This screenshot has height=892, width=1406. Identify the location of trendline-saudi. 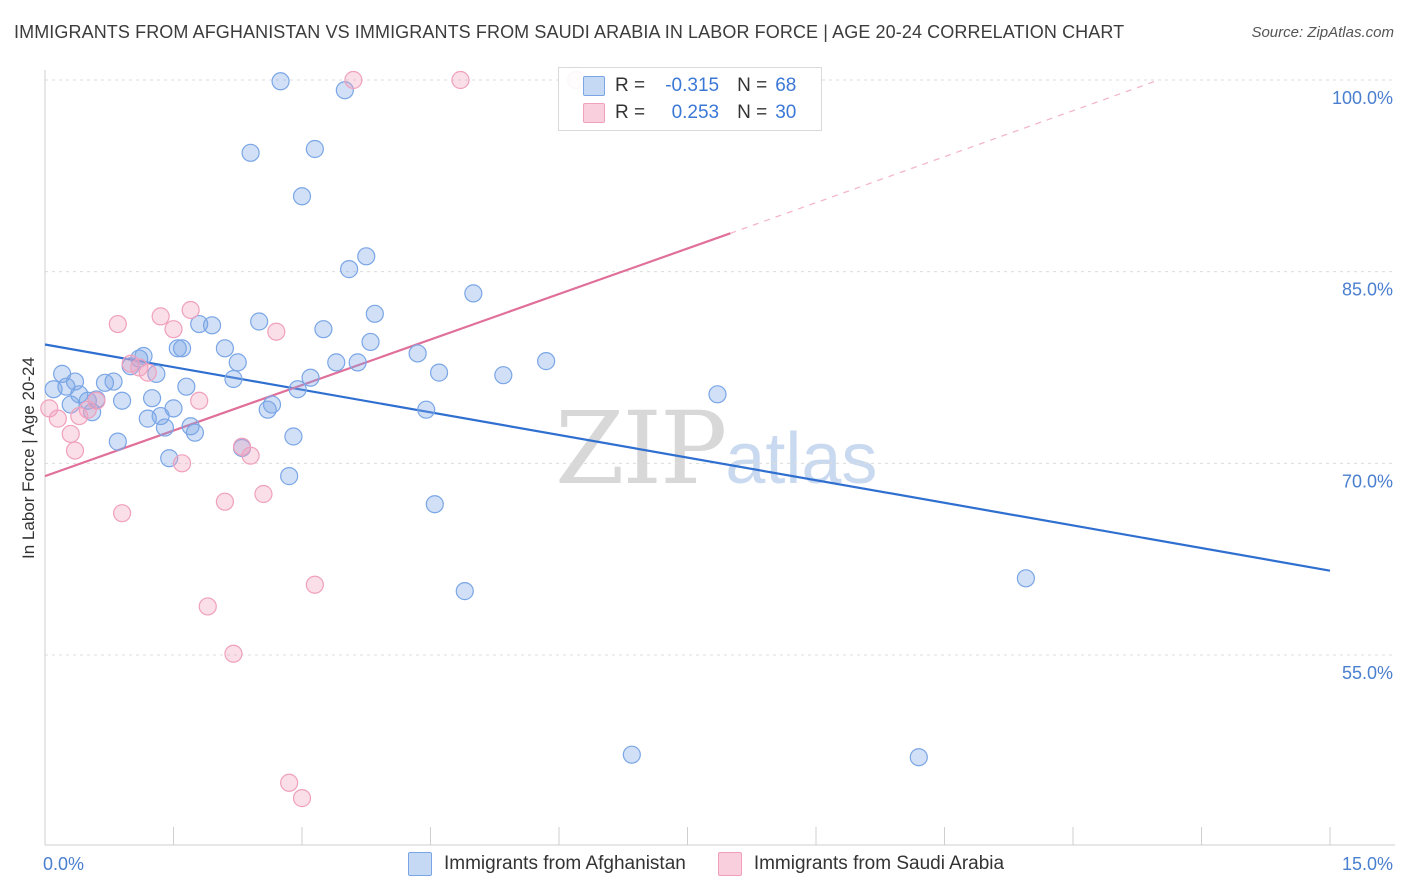
(387, 355).